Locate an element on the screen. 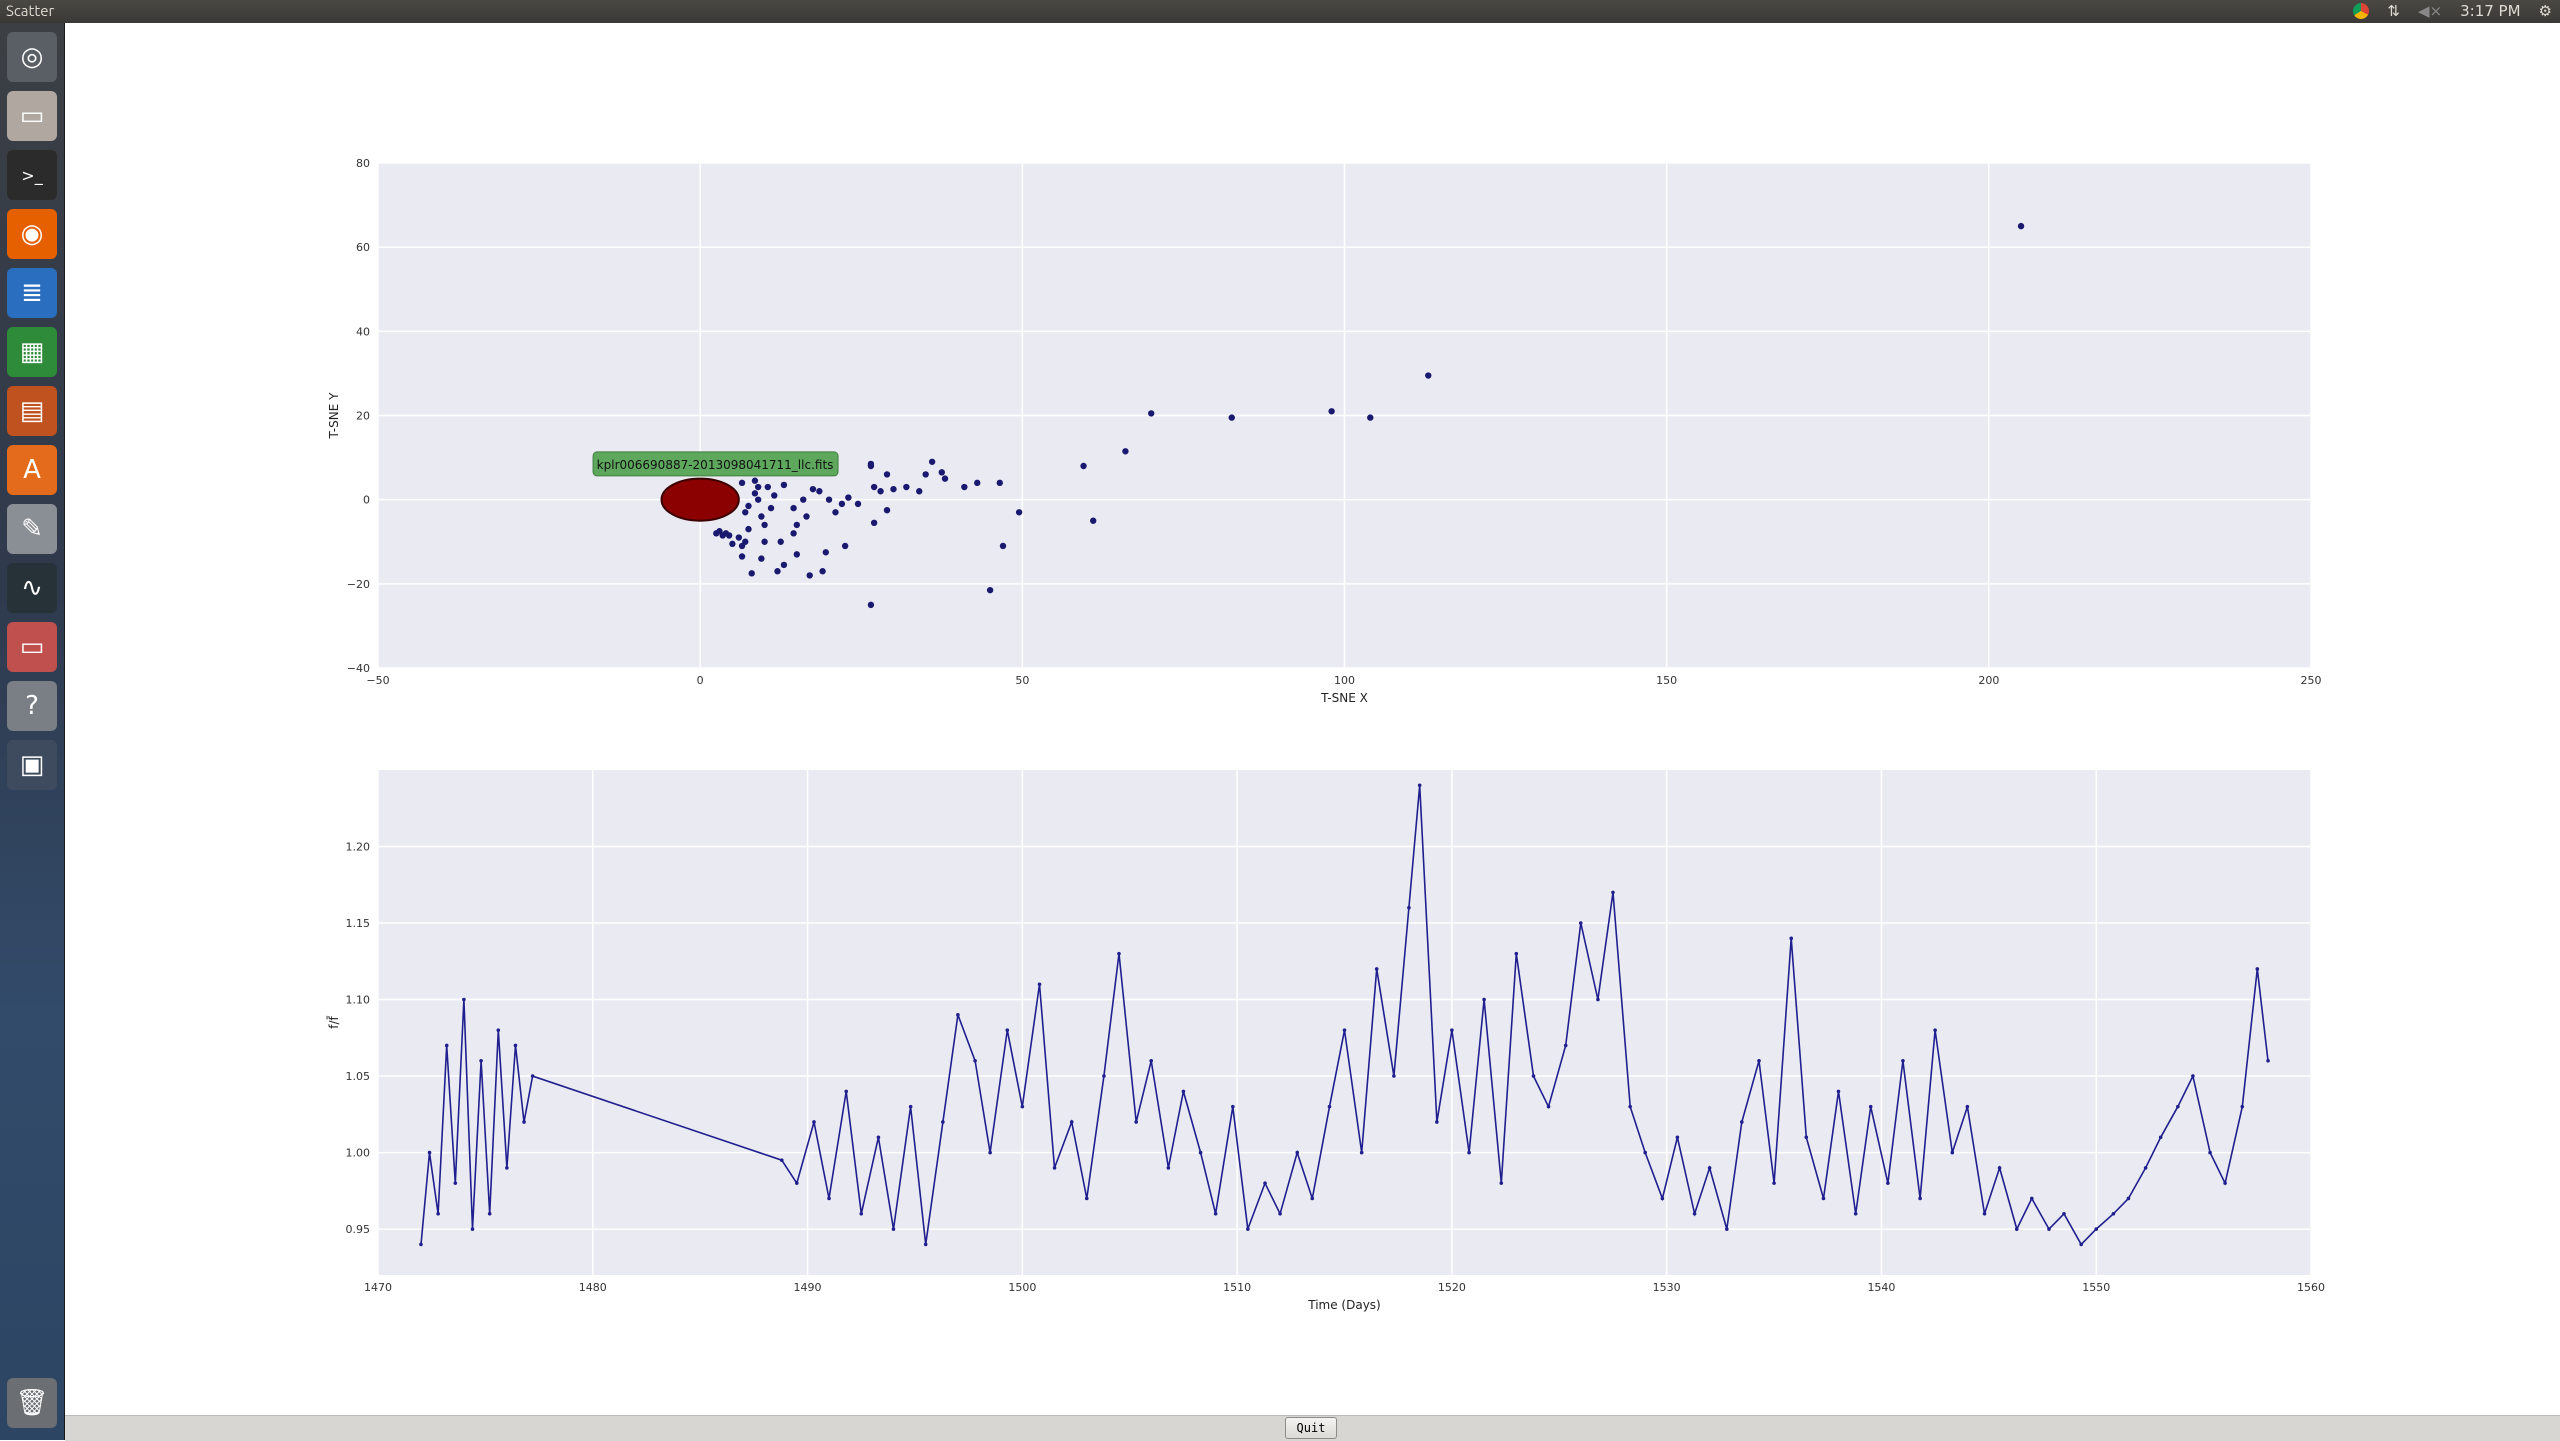  trash-icon: 🗑 is located at coordinates (32, 1403).